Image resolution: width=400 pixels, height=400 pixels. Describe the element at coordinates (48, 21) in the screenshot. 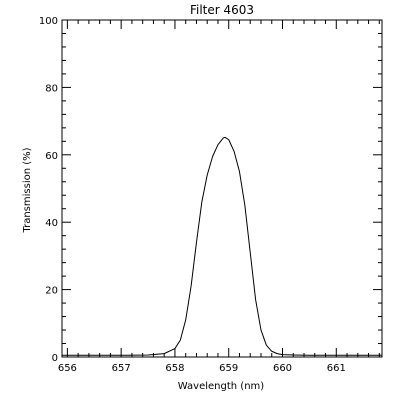

I see `y-tick-label: 100` at that location.